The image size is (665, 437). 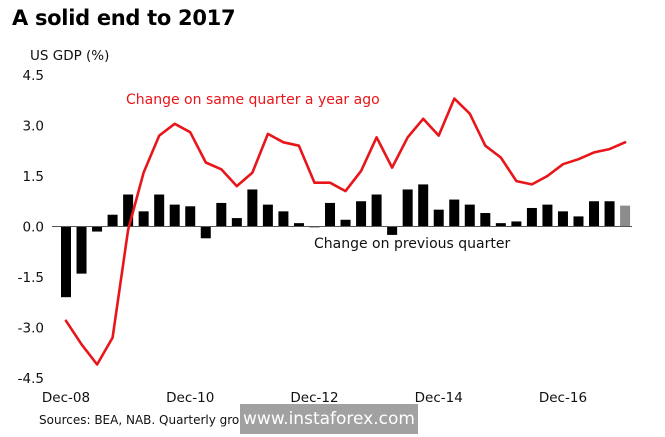 I want to click on y-axis-label: US GDP (%), so click(x=70, y=56).